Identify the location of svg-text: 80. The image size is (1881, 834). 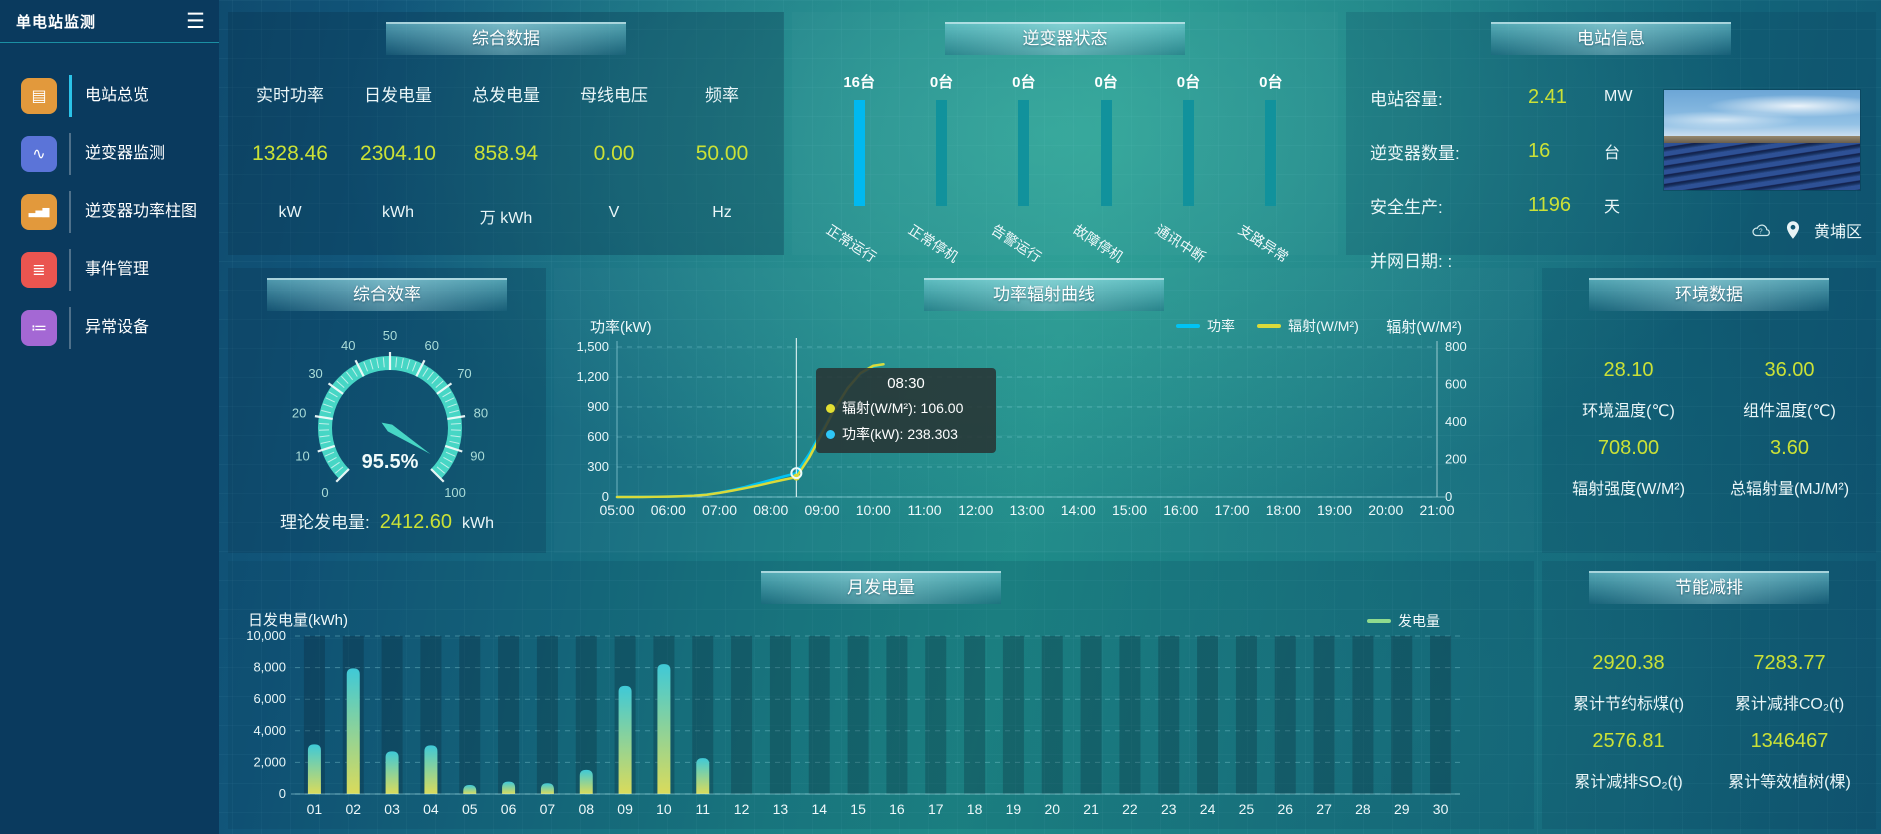
(481, 413).